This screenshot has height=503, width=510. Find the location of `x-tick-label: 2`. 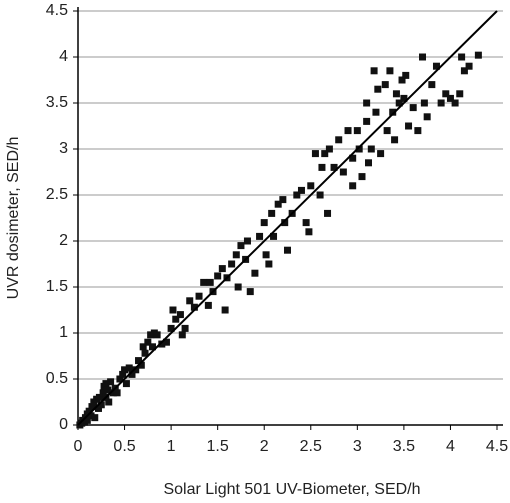

x-tick-label: 2 is located at coordinates (264, 446).